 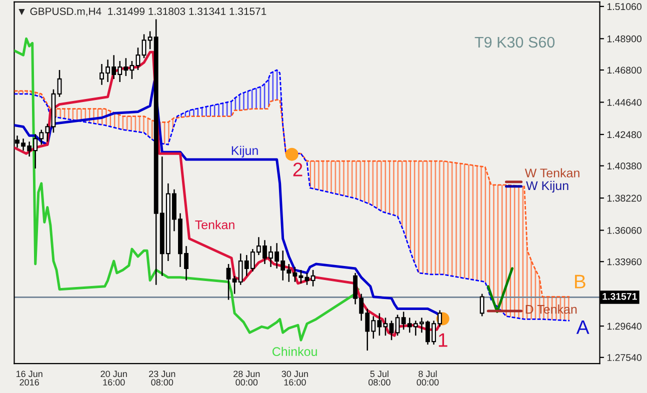 What do you see at coordinates (297, 169) in the screenshot?
I see `annotation: 2` at bounding box center [297, 169].